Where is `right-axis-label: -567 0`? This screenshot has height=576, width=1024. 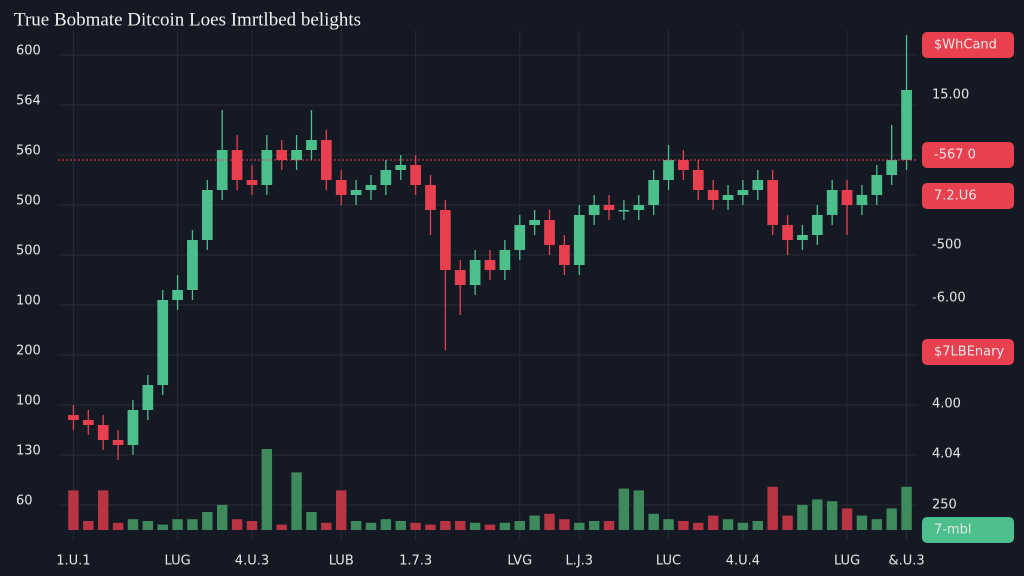 right-axis-label: -567 0 is located at coordinates (955, 155).